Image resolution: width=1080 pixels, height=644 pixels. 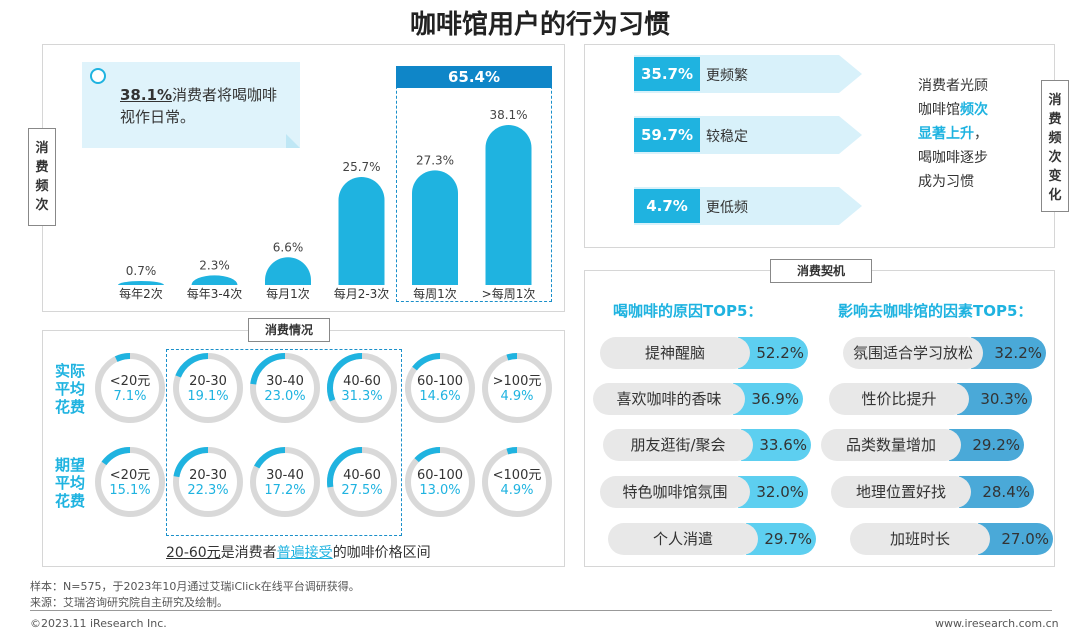 I want to click on reason-value: 36.9%, so click(x=768, y=399).